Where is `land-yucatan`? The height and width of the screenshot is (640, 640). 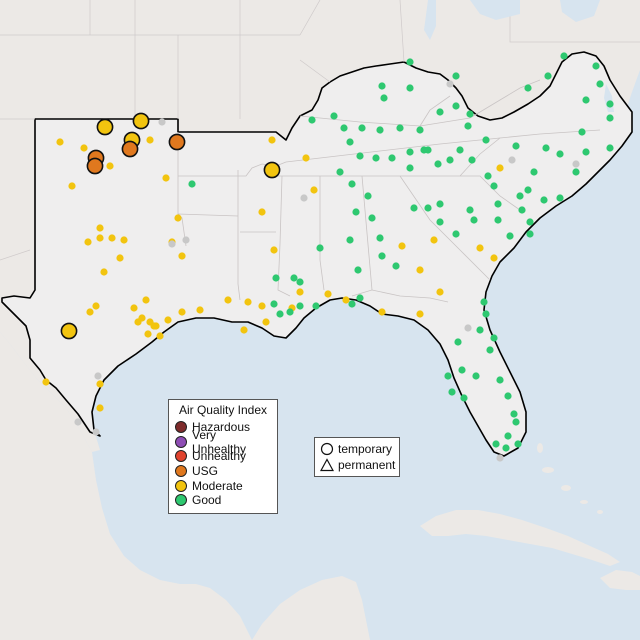 land-yucatan is located at coordinates (311, 608).